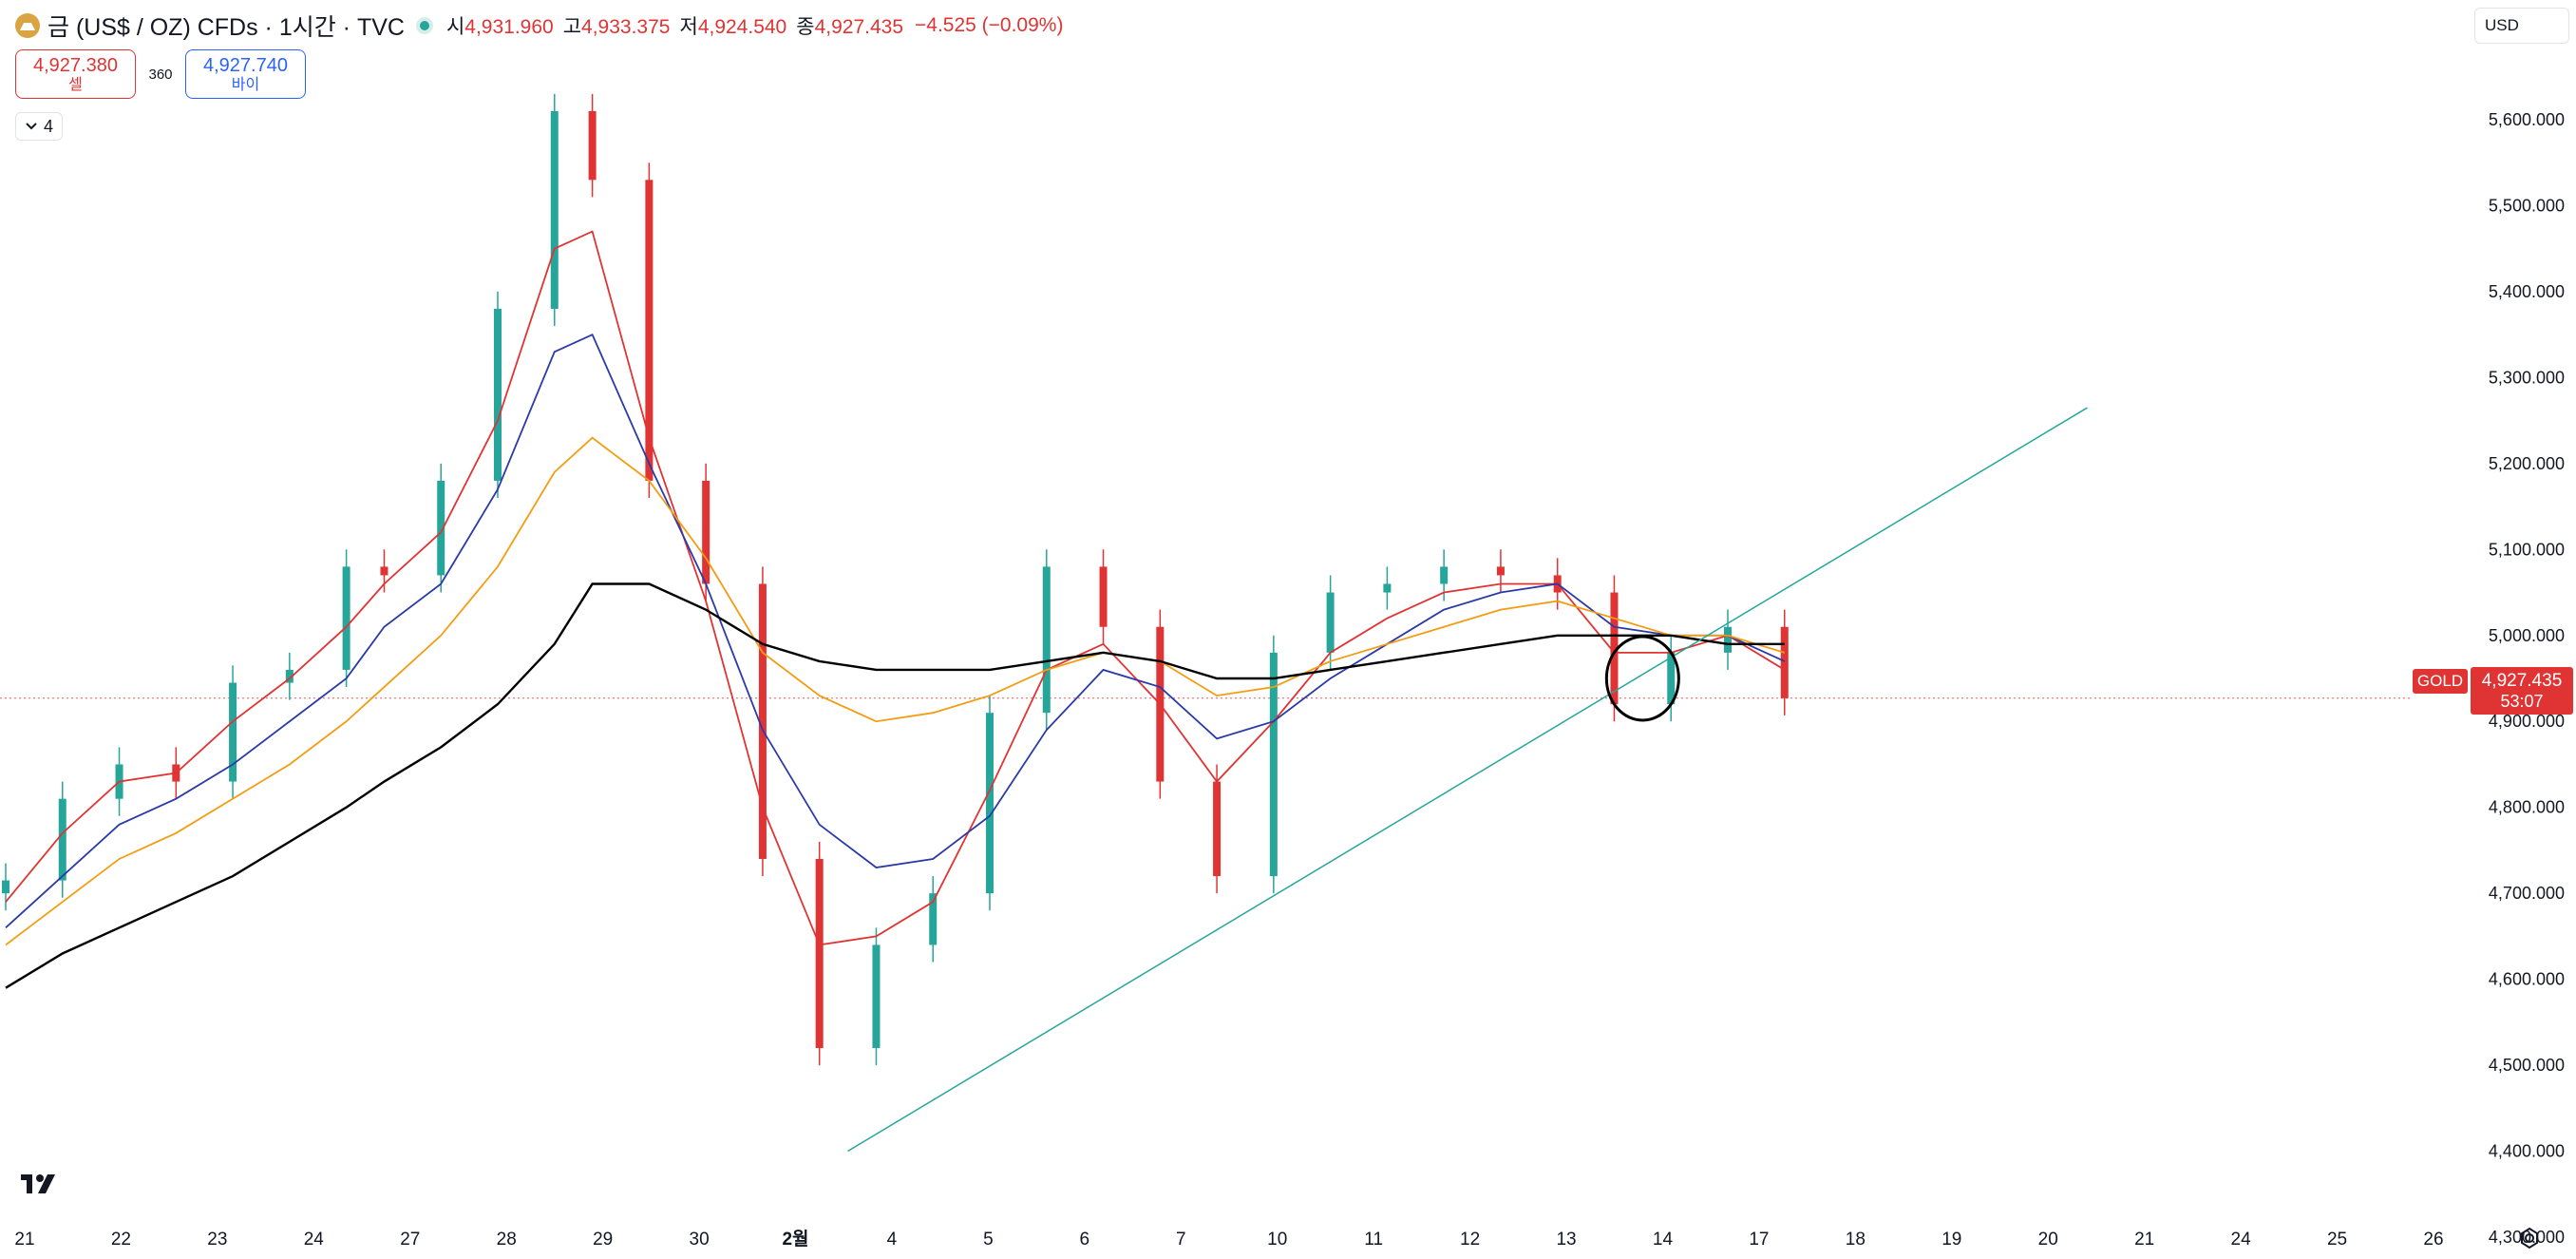 The height and width of the screenshot is (1259, 2576). Describe the element at coordinates (2527, 291) in the screenshot. I see `price-scale-label: 5,400.000` at that location.